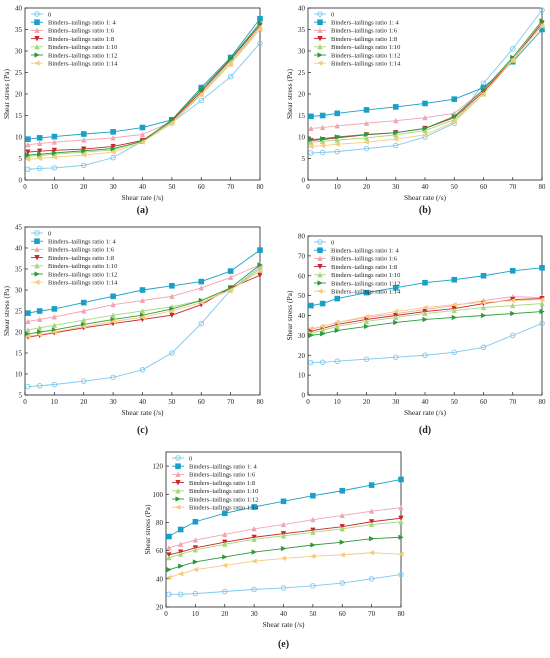  I want to click on x-tick-label: 10, so click(55, 402).